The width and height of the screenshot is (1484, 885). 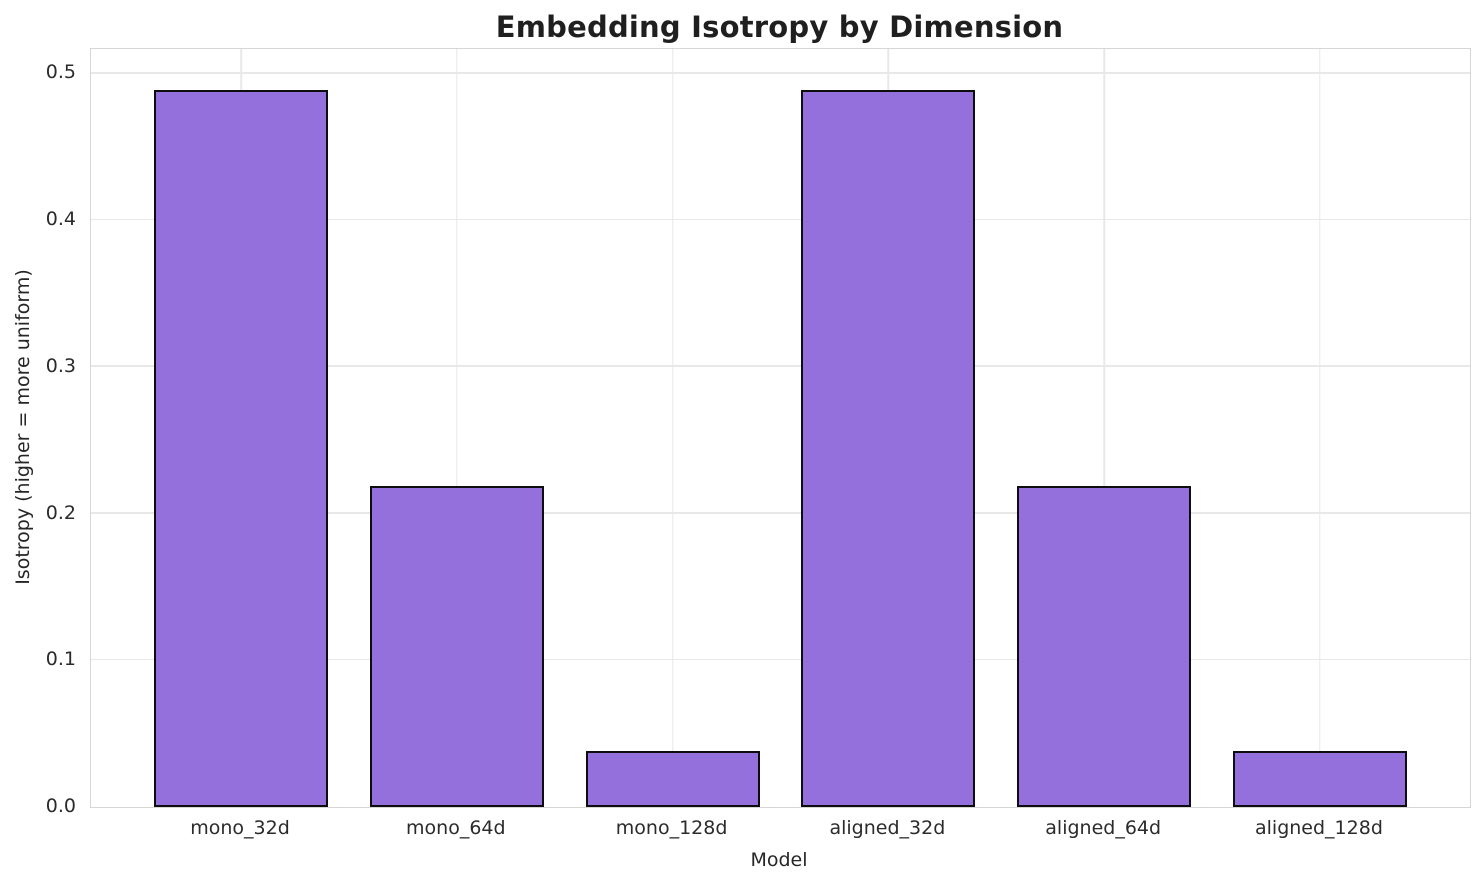 What do you see at coordinates (779, 27) in the screenshot?
I see `chart-title: Embedding Isotropy by Dimension` at bounding box center [779, 27].